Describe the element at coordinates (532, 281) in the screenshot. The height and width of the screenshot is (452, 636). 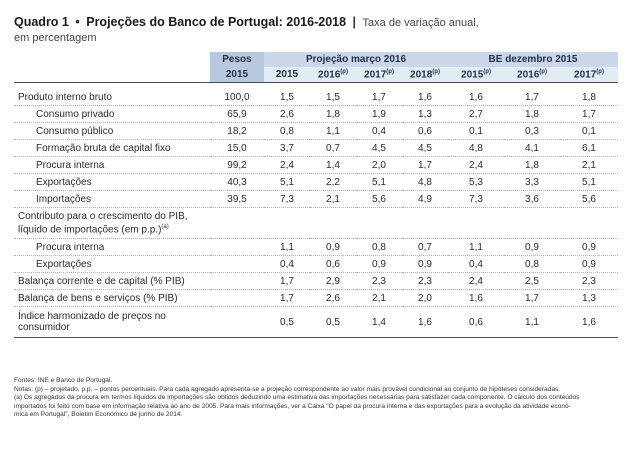
I see `value-cell: 2,5` at that location.